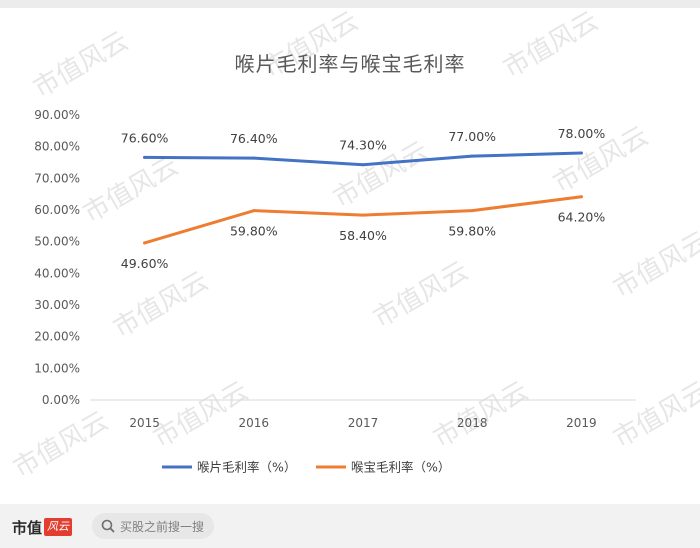 The width and height of the screenshot is (700, 548). What do you see at coordinates (57, 242) in the screenshot?
I see `y-tick-label: 50.00%` at bounding box center [57, 242].